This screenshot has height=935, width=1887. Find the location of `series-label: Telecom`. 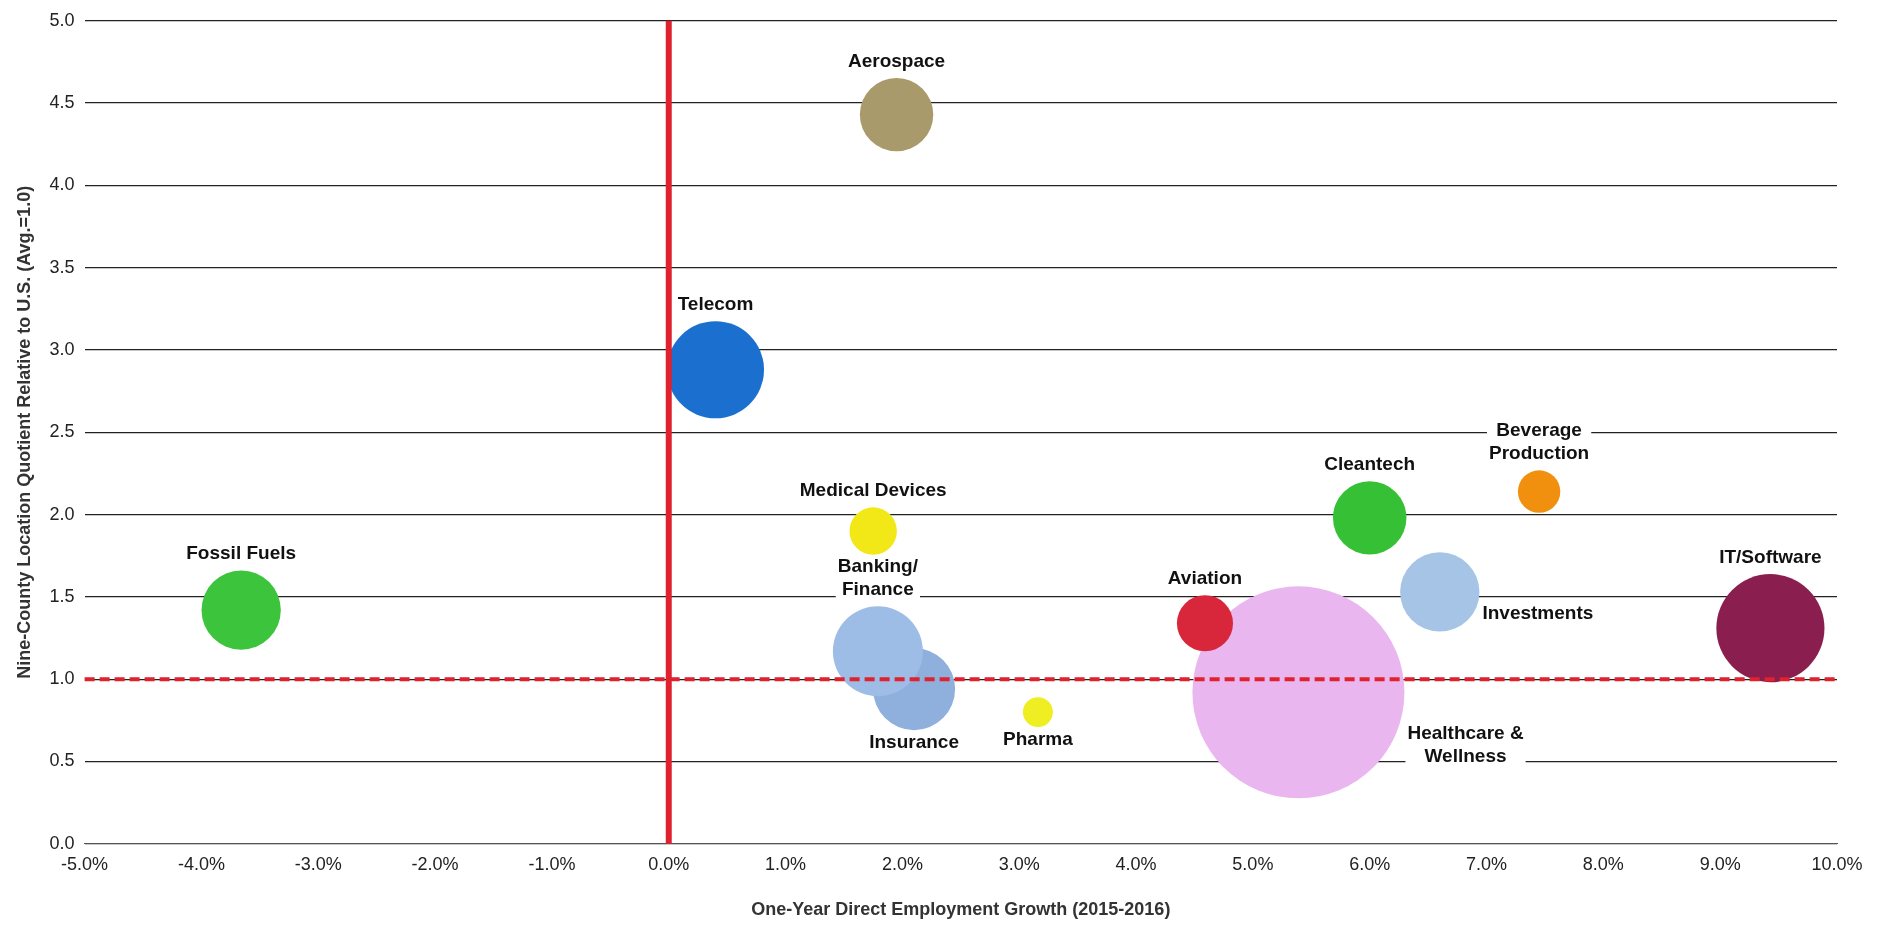

series-label: Telecom is located at coordinates (715, 303).